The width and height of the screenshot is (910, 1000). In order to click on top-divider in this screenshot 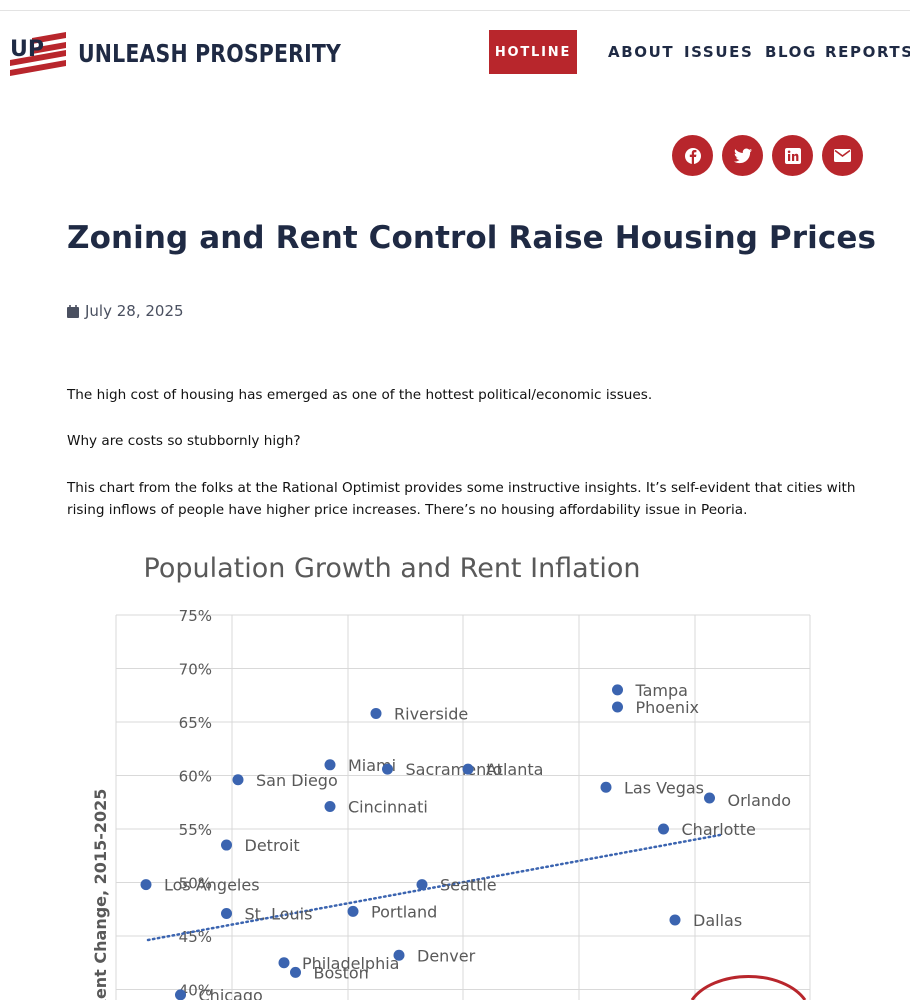, I will do `click(455, 10)`.